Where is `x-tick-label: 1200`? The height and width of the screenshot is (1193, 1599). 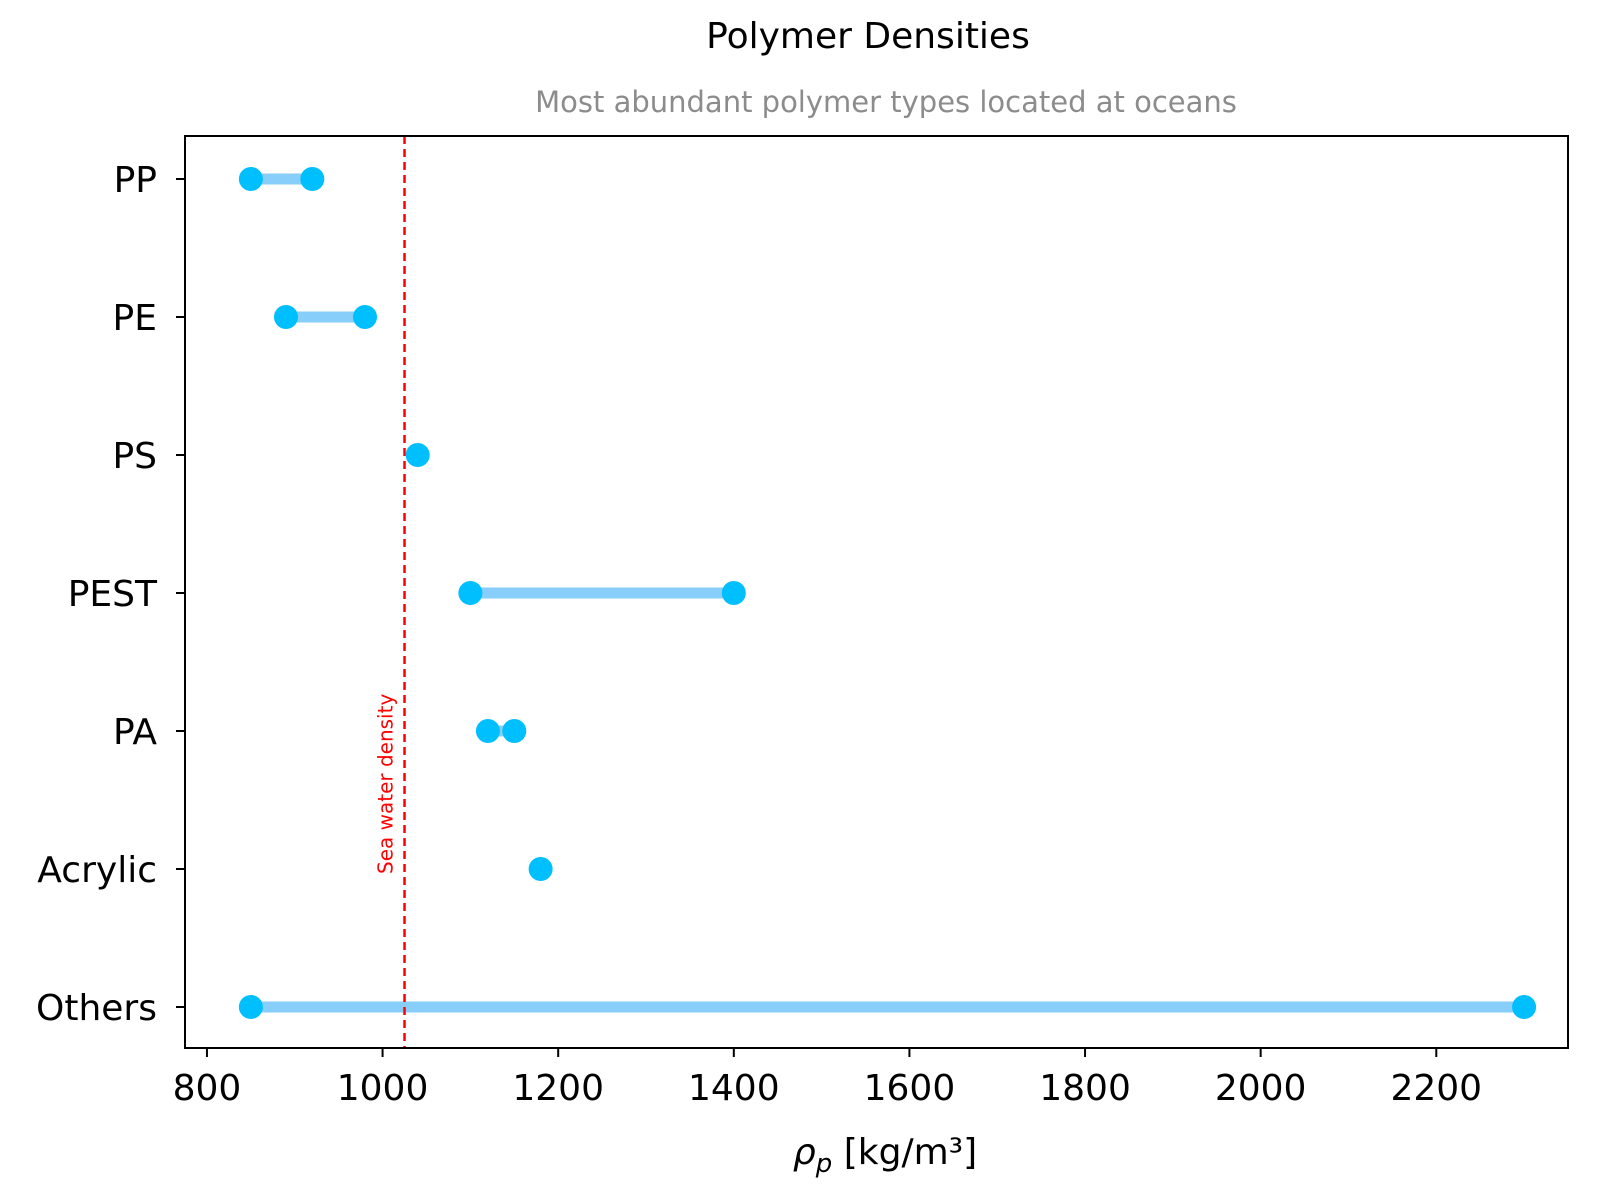 x-tick-label: 1200 is located at coordinates (558, 1088).